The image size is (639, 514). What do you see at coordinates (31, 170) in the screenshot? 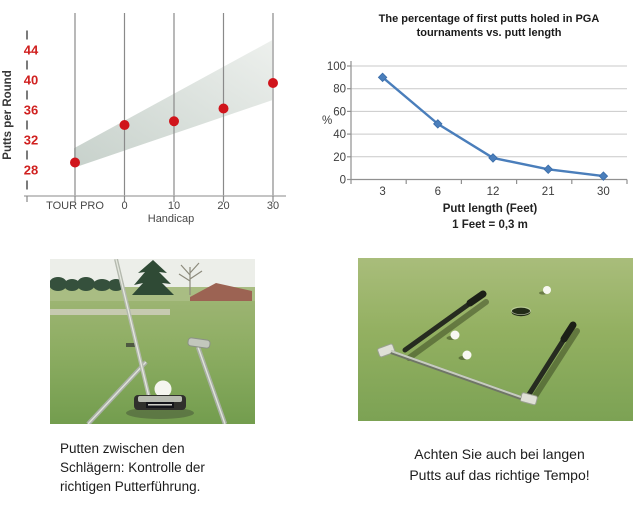
I see `svg-text: 28` at bounding box center [31, 170].